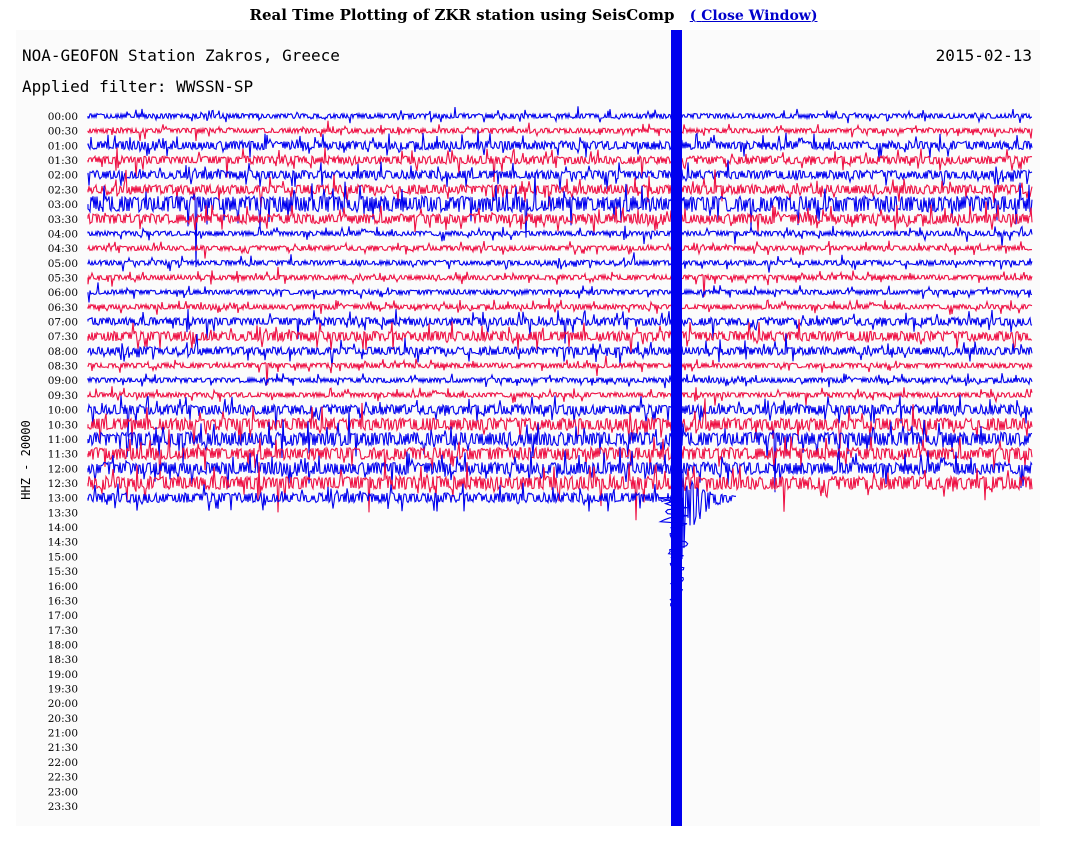 The height and width of the screenshot is (844, 1067). I want to click on time-label: 17:30, so click(63, 631).